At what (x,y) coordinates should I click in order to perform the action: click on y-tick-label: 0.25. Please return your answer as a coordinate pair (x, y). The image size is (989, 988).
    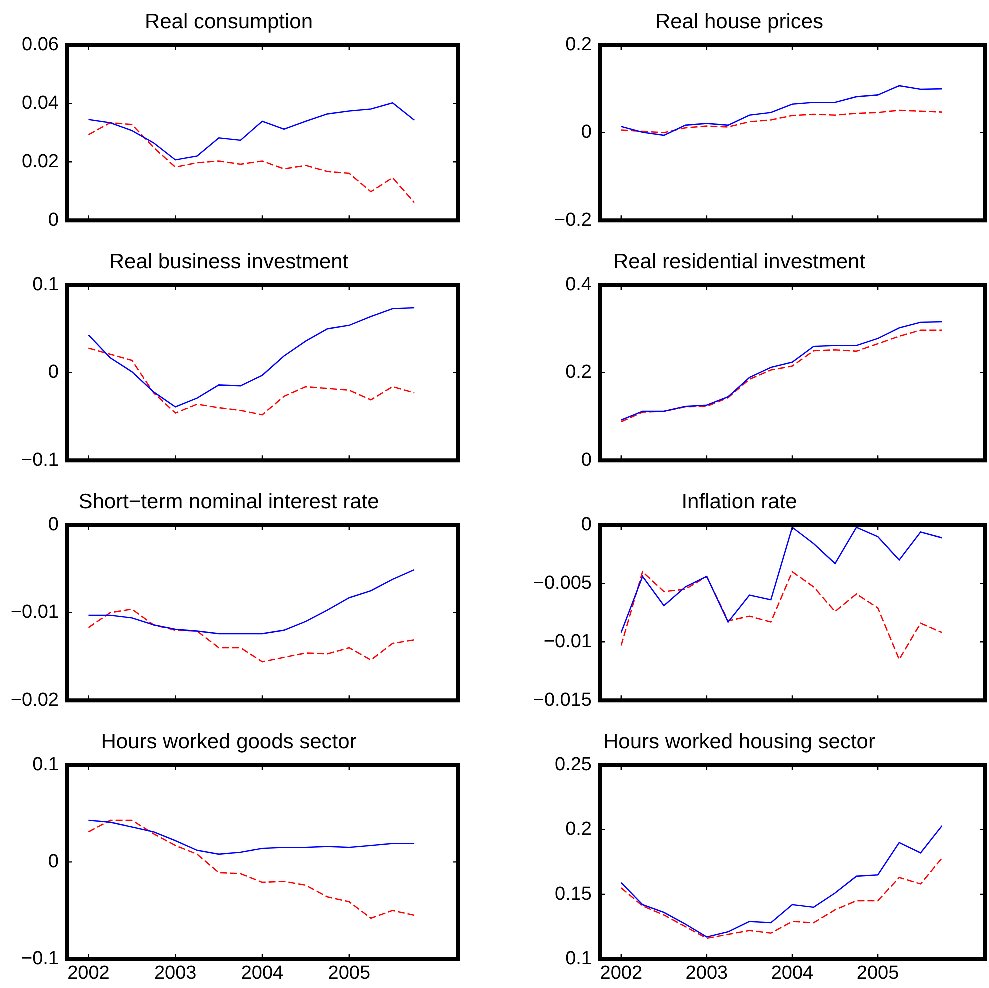
    Looking at the image, I should click on (573, 765).